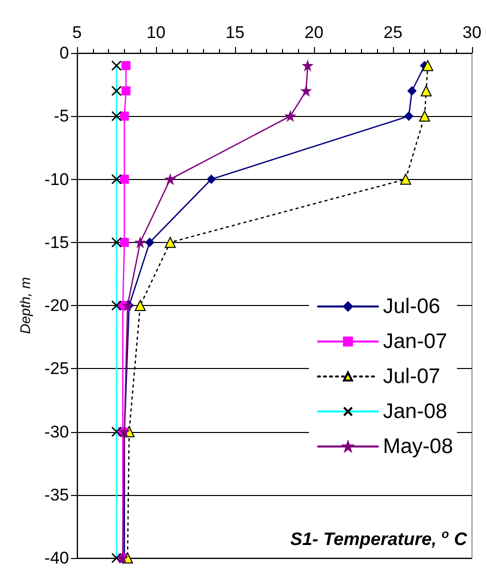 The image size is (487, 578). What do you see at coordinates (25, 305) in the screenshot?
I see `y-axis-title: Depth, m` at bounding box center [25, 305].